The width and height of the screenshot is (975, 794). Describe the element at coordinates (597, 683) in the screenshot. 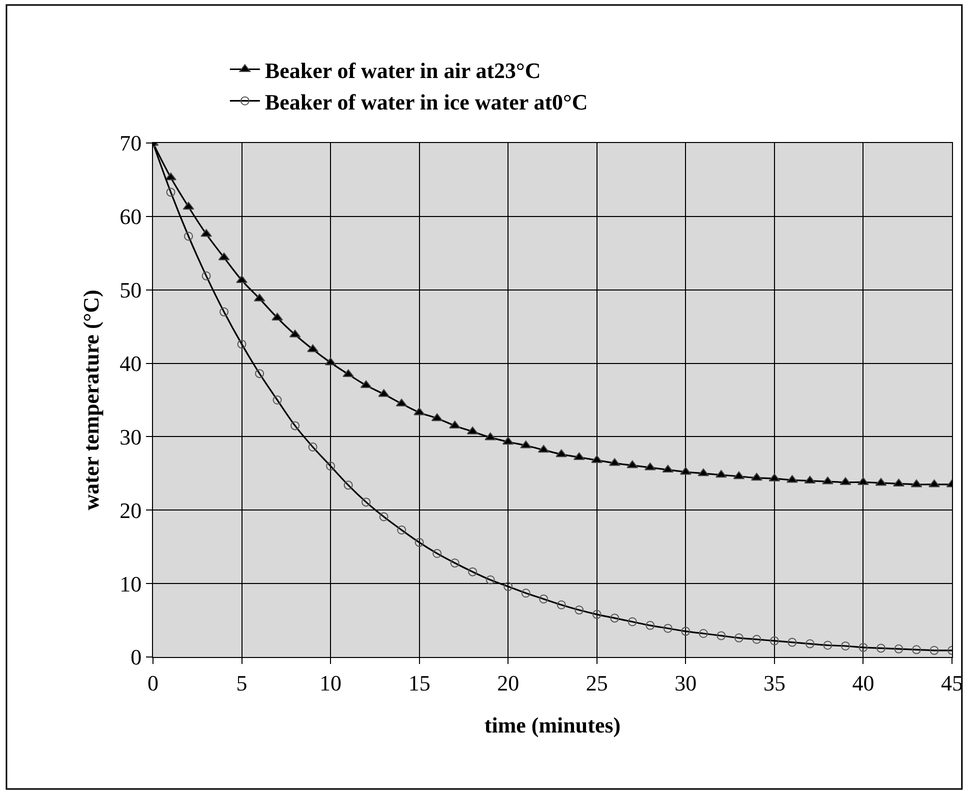

I see `x-tick-label: 25` at that location.